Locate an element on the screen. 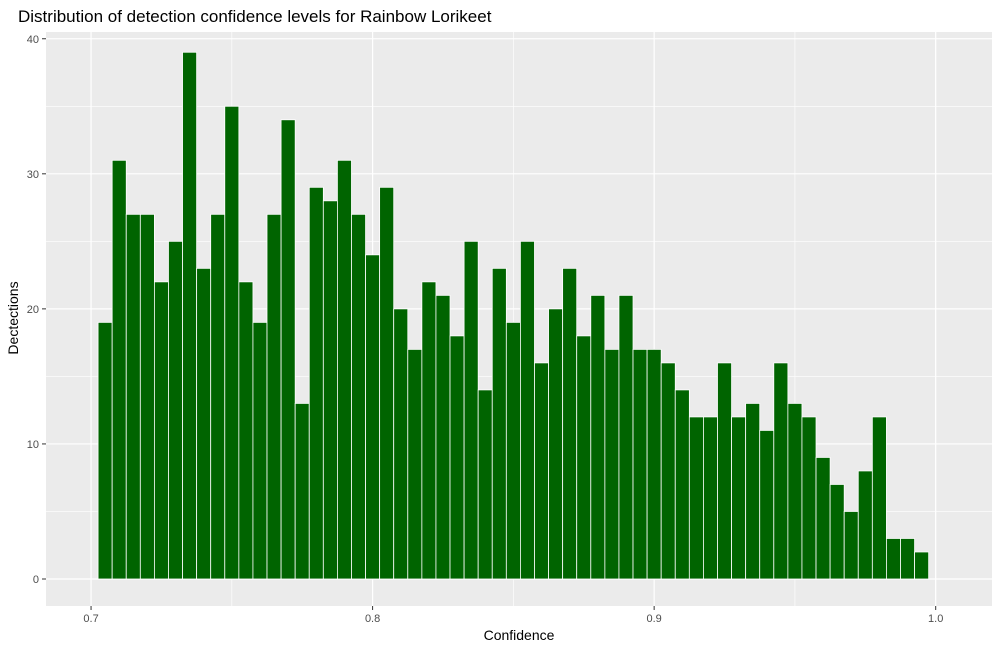  x-axis: 0.7 0.8 0.9 1.0 is located at coordinates (513, 615).